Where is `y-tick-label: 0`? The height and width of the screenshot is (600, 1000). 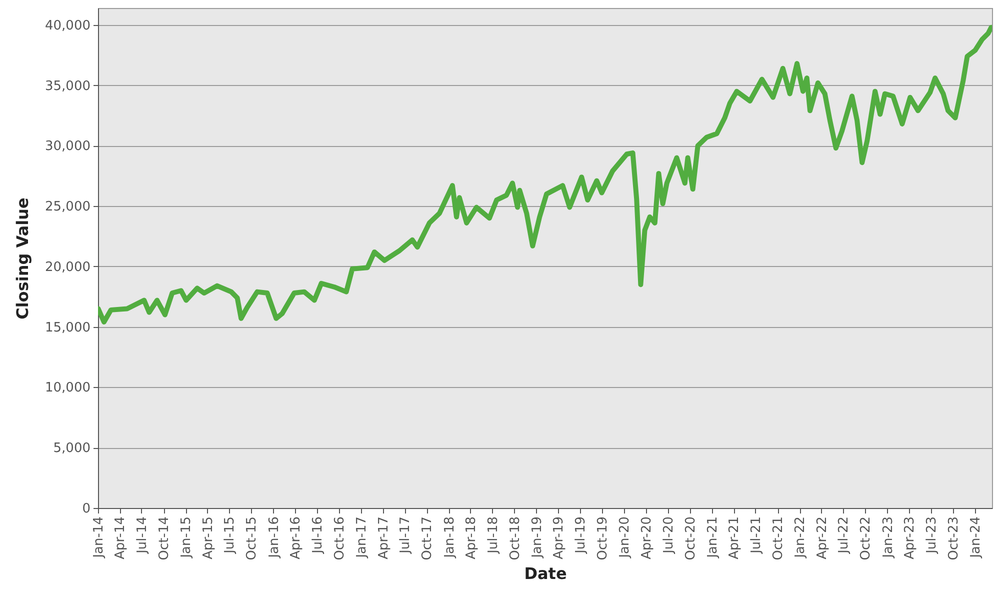 y-tick-label: 0 is located at coordinates (86, 509).